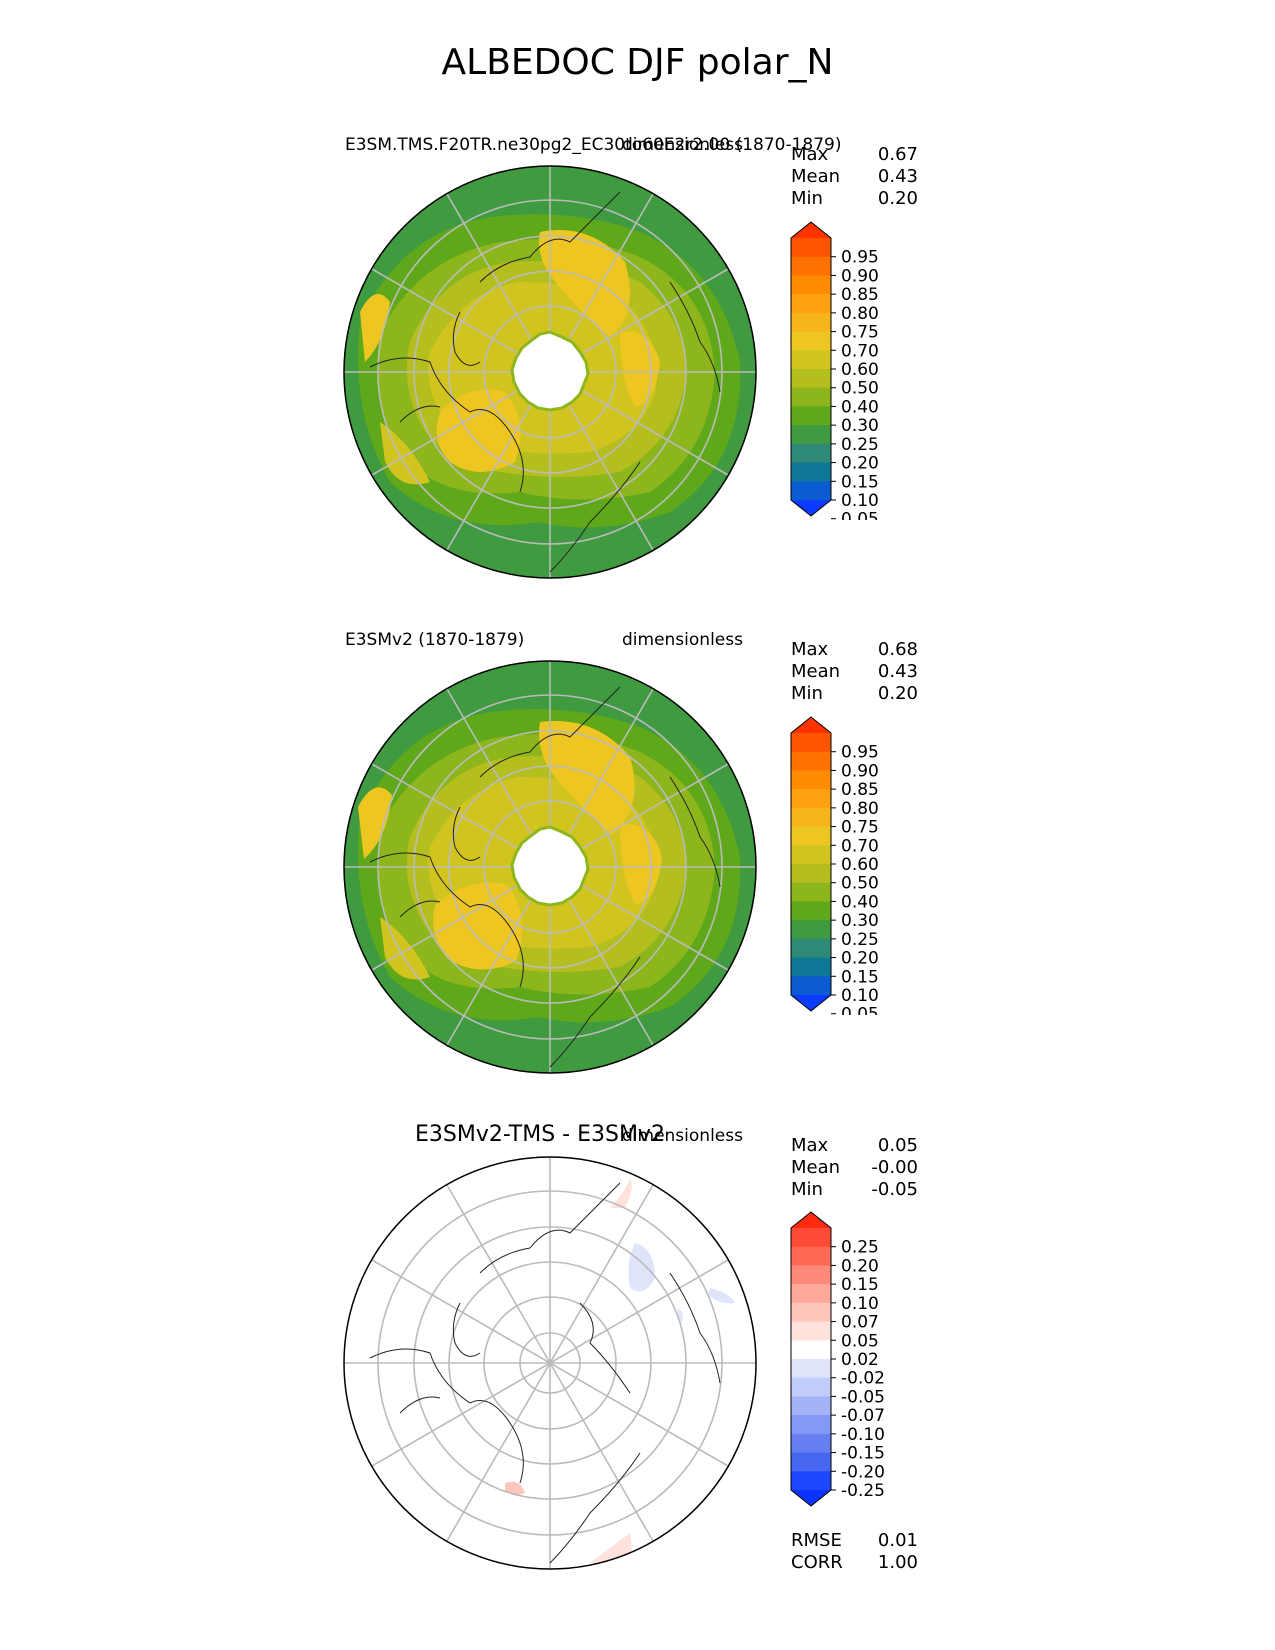  Describe the element at coordinates (897, 1145) in the screenshot. I see `panel-3-stat-max-value: 0.05` at that location.